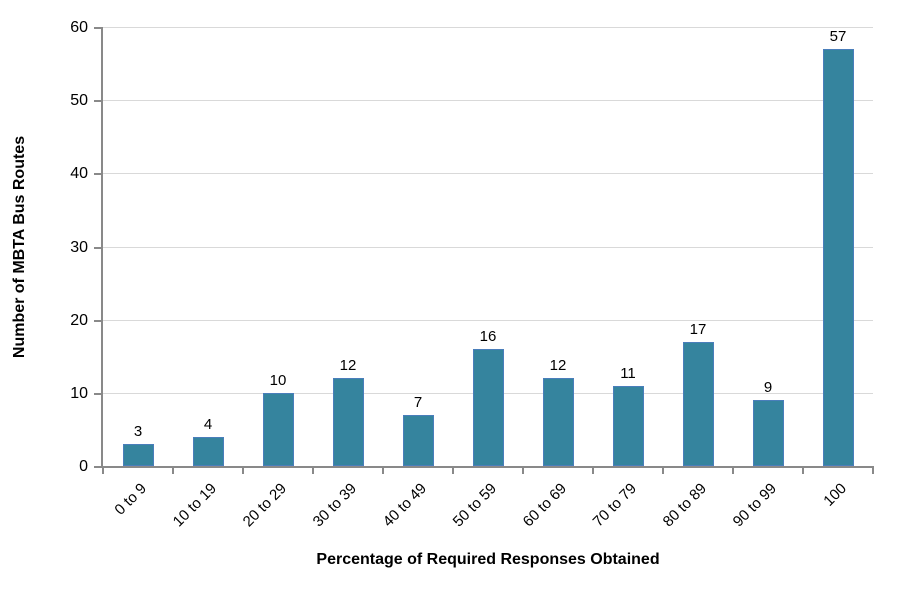  Describe the element at coordinates (79, 393) in the screenshot. I see `y-tick-label: 10` at that location.